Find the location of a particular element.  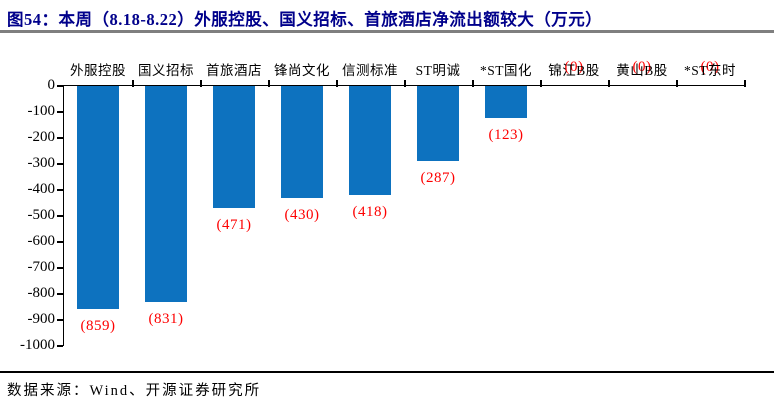

category-label: 信测标准 is located at coordinates (370, 70).